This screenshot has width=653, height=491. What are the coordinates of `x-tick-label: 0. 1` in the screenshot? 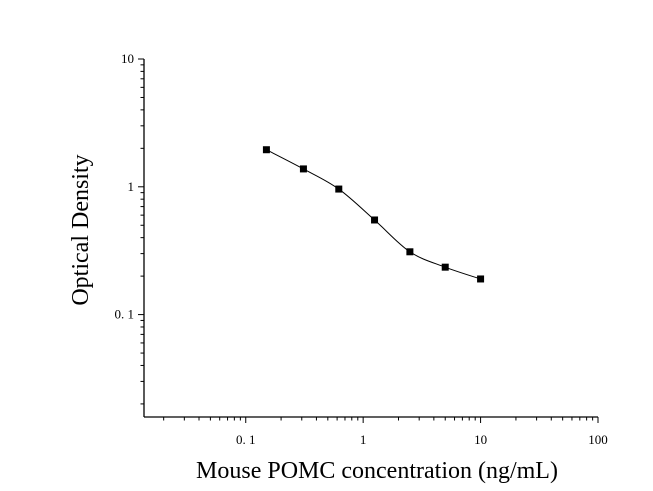 It's located at (246, 439).